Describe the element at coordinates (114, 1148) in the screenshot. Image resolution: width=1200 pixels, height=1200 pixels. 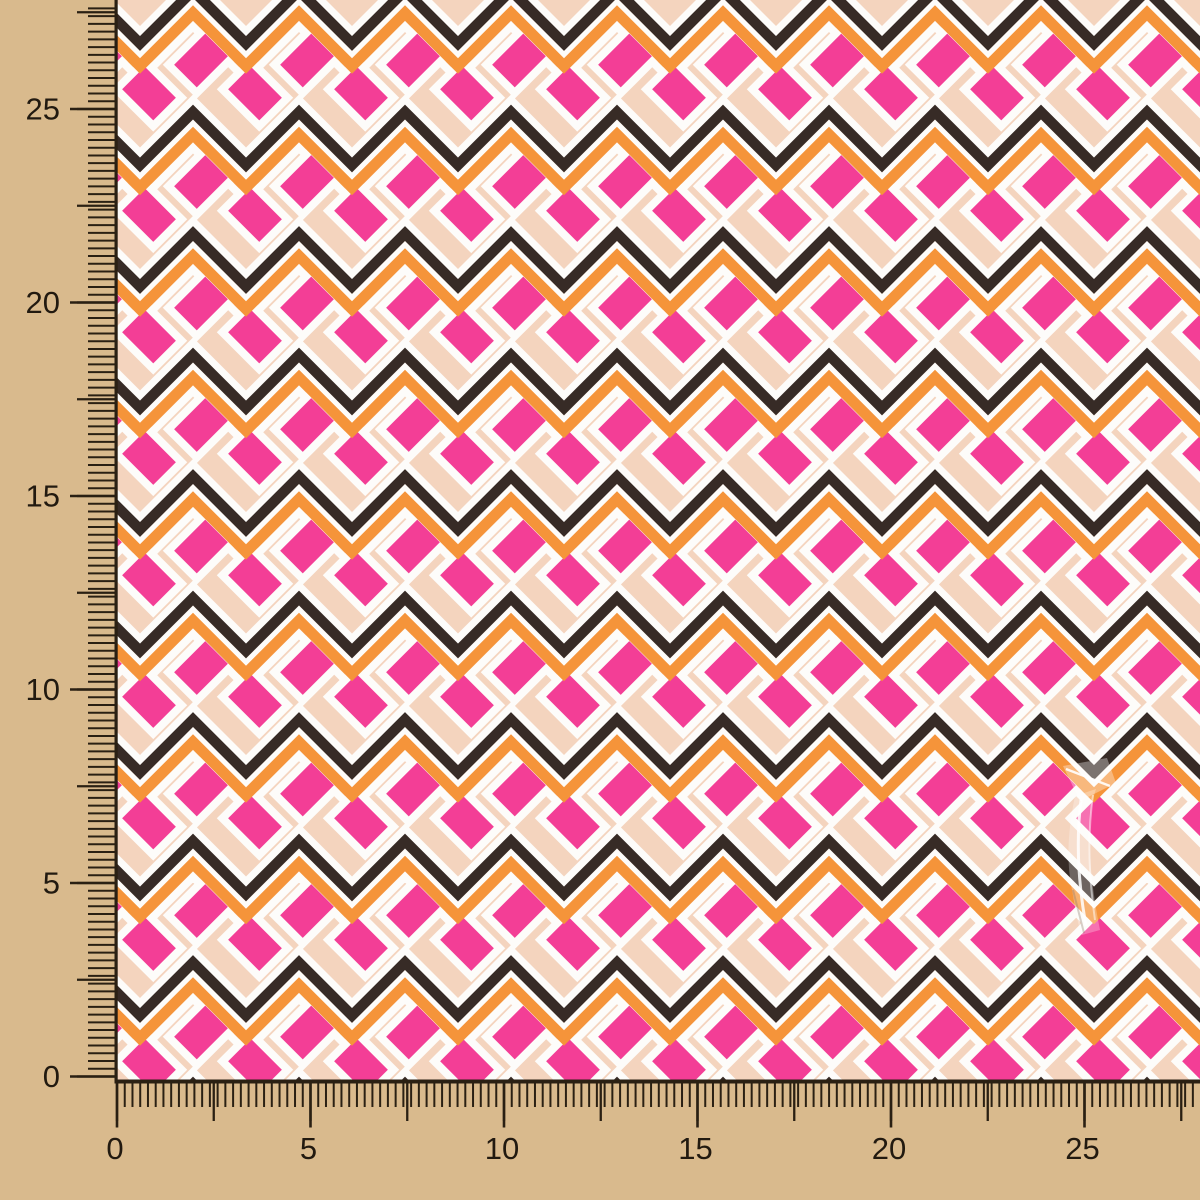
I see `bottom-ruler-label: 0` at that location.